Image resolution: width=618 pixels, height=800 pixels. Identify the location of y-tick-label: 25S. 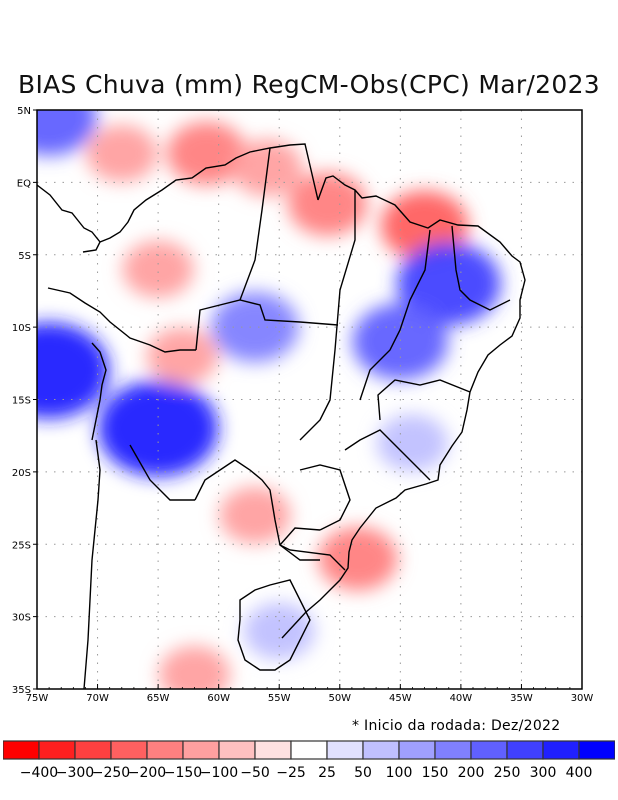
(21, 545).